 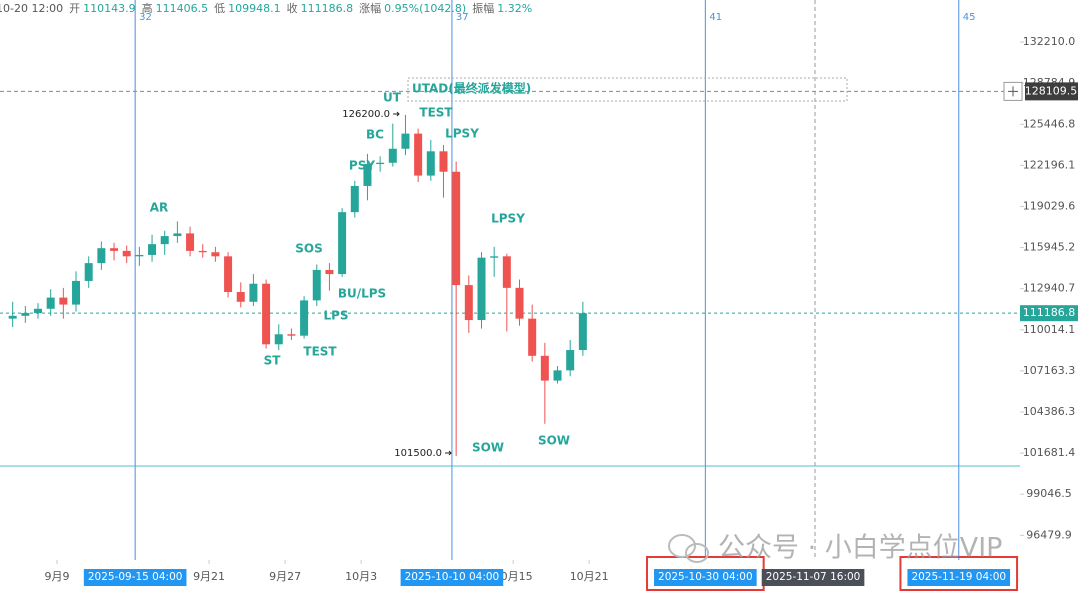 What do you see at coordinates (370, 8) in the screenshot?
I see `info-label: 涨幅` at bounding box center [370, 8].